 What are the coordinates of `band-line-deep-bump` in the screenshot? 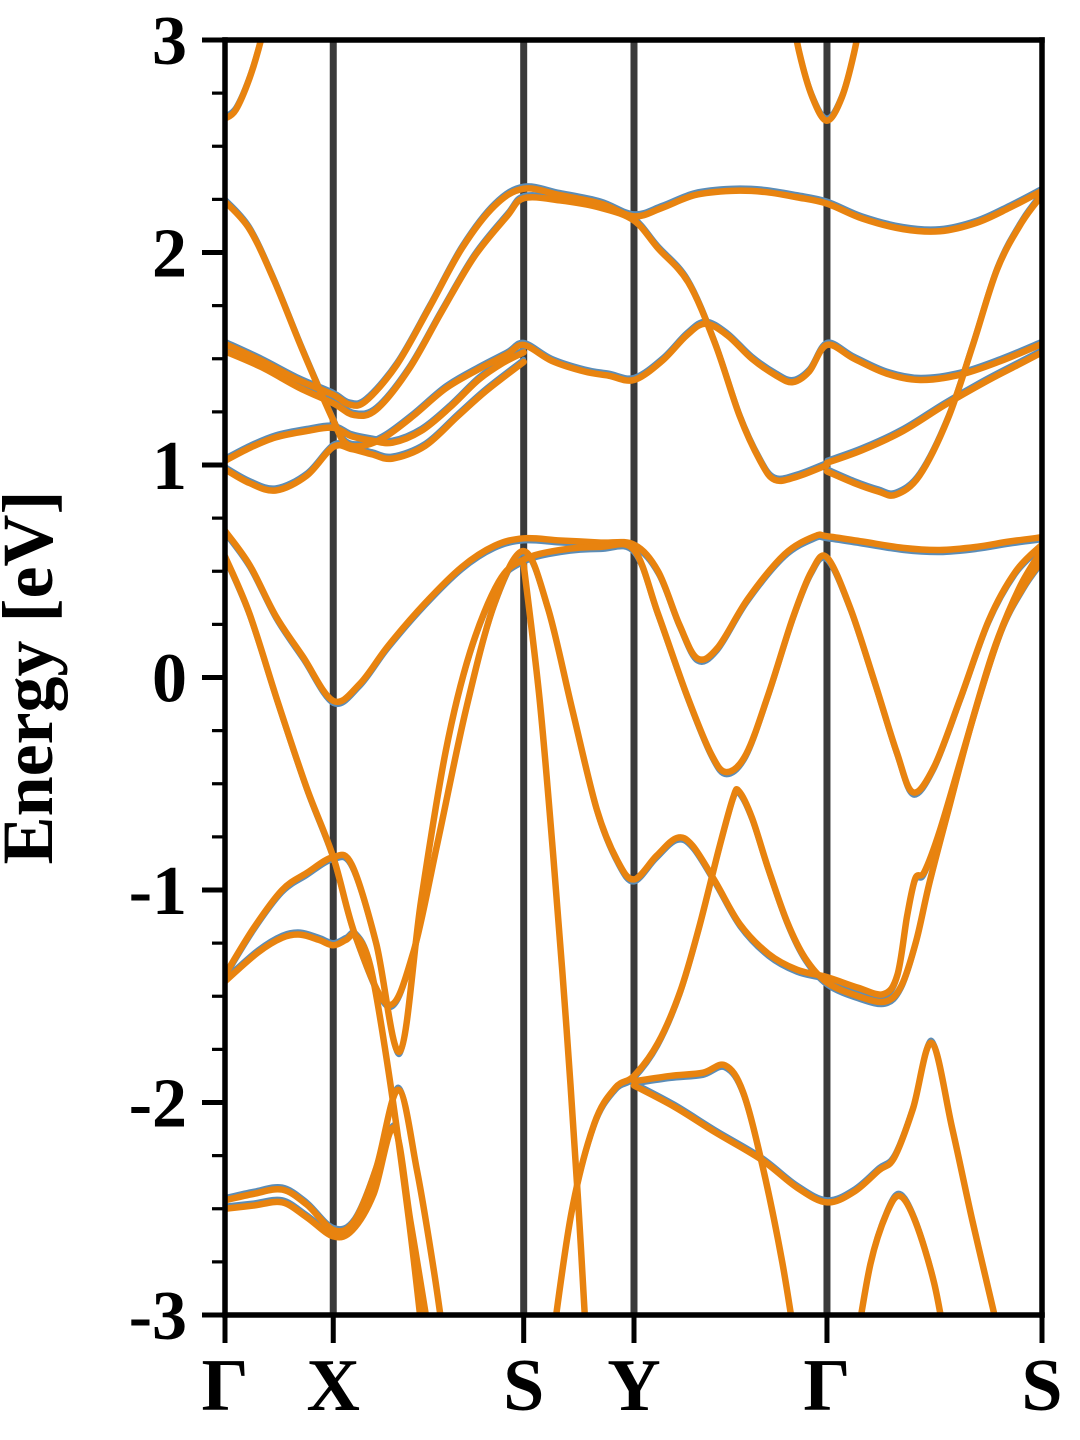 It's located at (712, 1188).